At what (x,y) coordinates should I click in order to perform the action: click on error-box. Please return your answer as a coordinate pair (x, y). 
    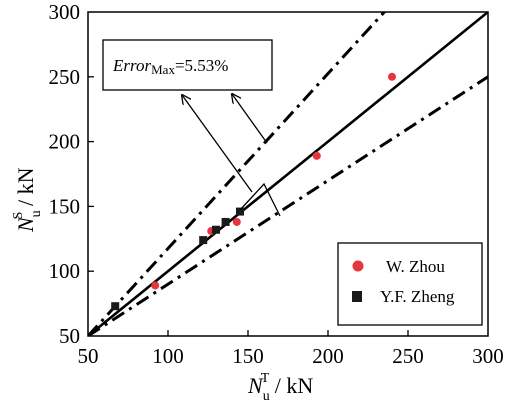
    Looking at the image, I should click on (187, 65).